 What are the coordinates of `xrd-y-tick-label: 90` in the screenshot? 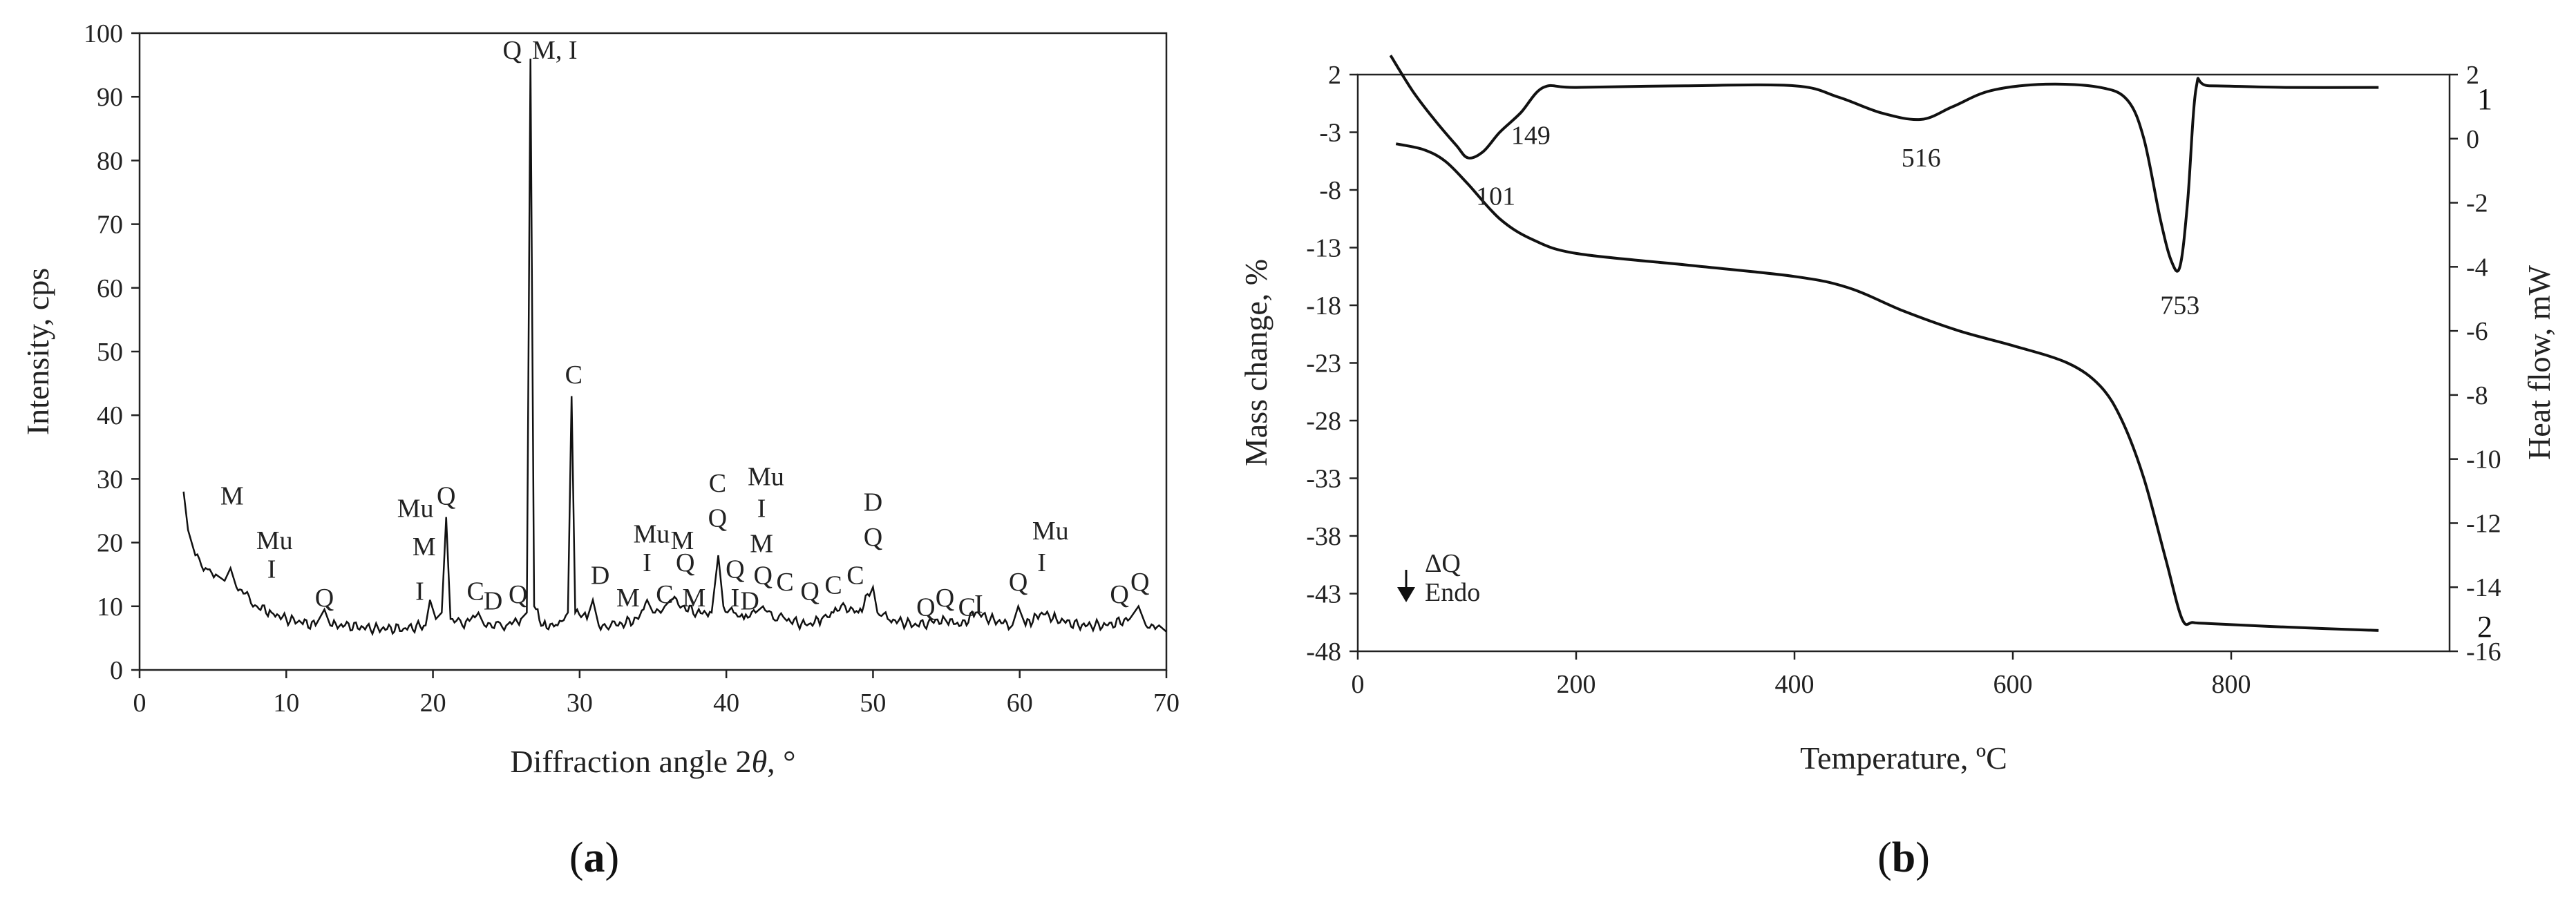 It's located at (110, 98).